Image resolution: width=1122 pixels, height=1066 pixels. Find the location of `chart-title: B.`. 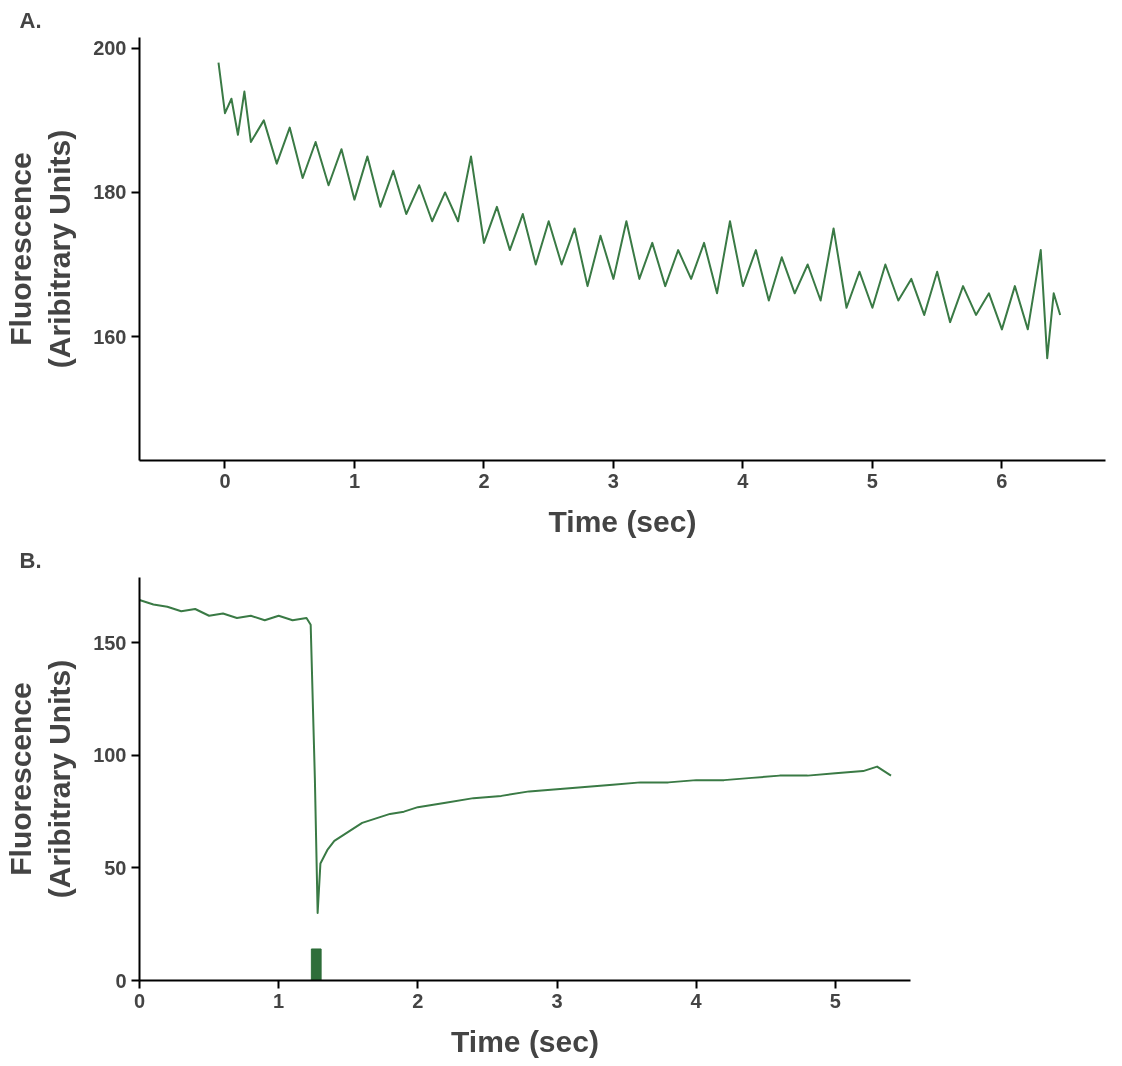

chart-title: B. is located at coordinates (30, 560).